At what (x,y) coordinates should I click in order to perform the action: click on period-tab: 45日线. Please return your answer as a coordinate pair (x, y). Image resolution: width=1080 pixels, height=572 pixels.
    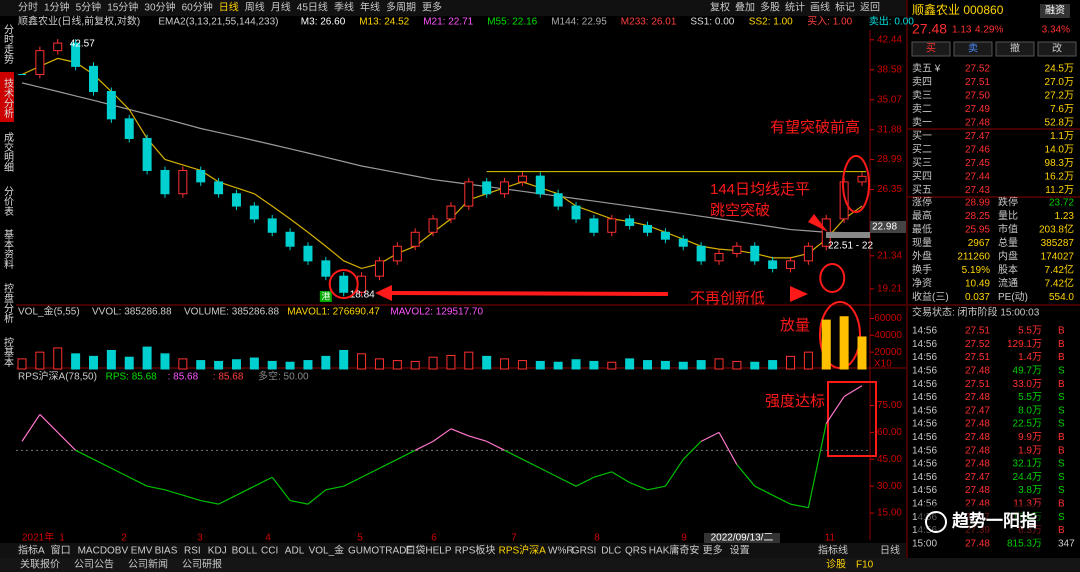
    Looking at the image, I should click on (312, 7).